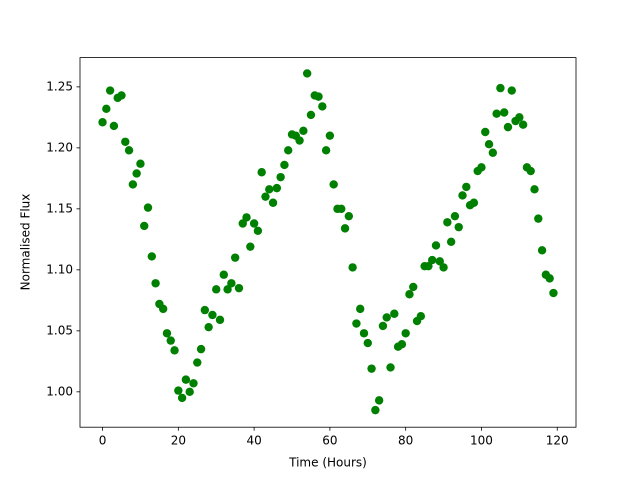  What do you see at coordinates (59, 86) in the screenshot?
I see `y-tick-label: 1.25` at bounding box center [59, 86].